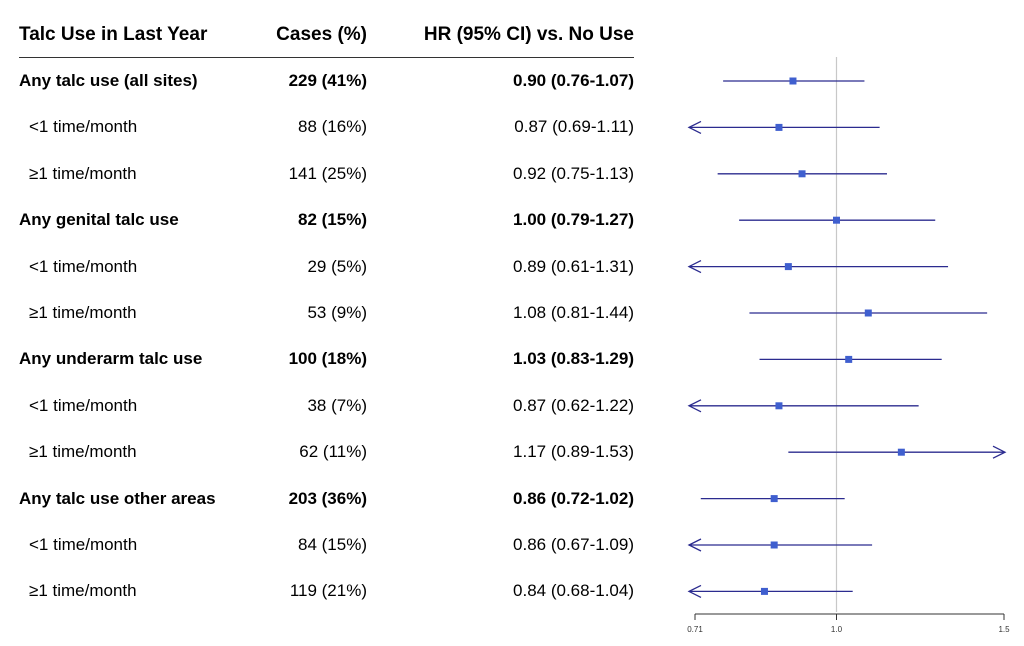 The image size is (1024, 646). Describe the element at coordinates (837, 629) in the screenshot. I see `x-tick-label: 1.0` at that location.